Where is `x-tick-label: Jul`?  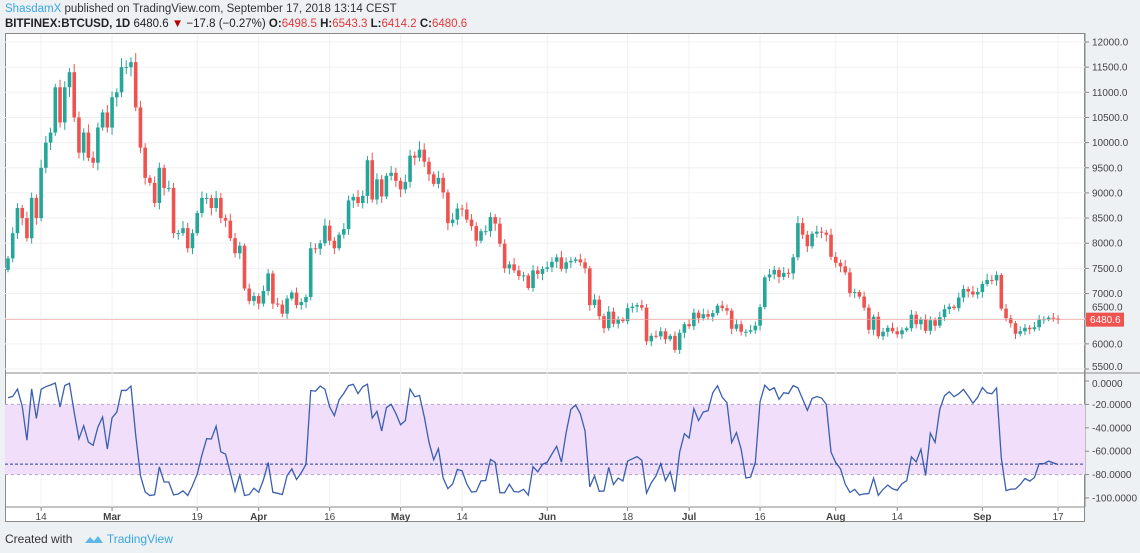
x-tick-label: Jul is located at coordinates (689, 517).